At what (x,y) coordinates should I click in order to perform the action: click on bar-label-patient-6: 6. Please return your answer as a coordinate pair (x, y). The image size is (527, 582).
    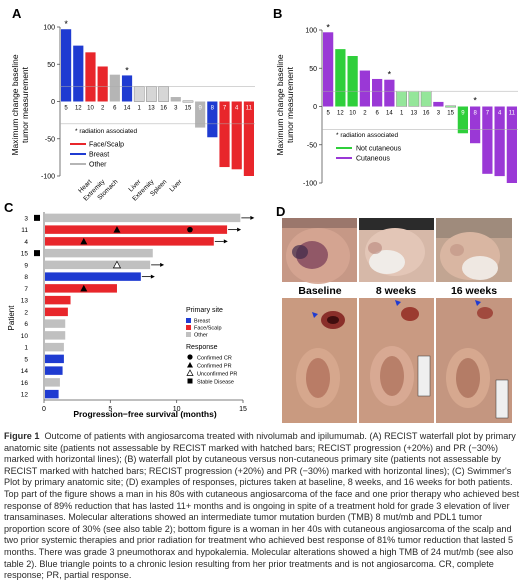
    Looking at the image, I should click on (377, 114).